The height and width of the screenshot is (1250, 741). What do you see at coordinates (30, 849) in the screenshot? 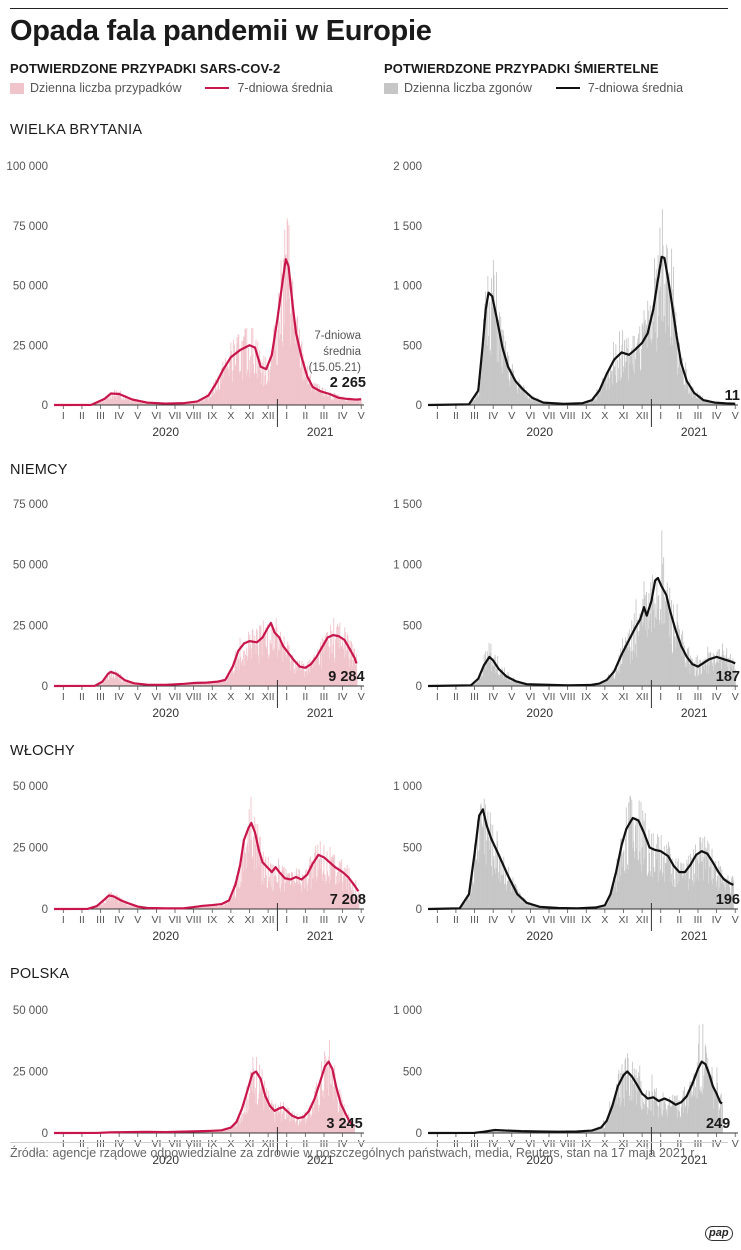
I see `it-cases-ytick-label: 25 000` at bounding box center [30, 849].